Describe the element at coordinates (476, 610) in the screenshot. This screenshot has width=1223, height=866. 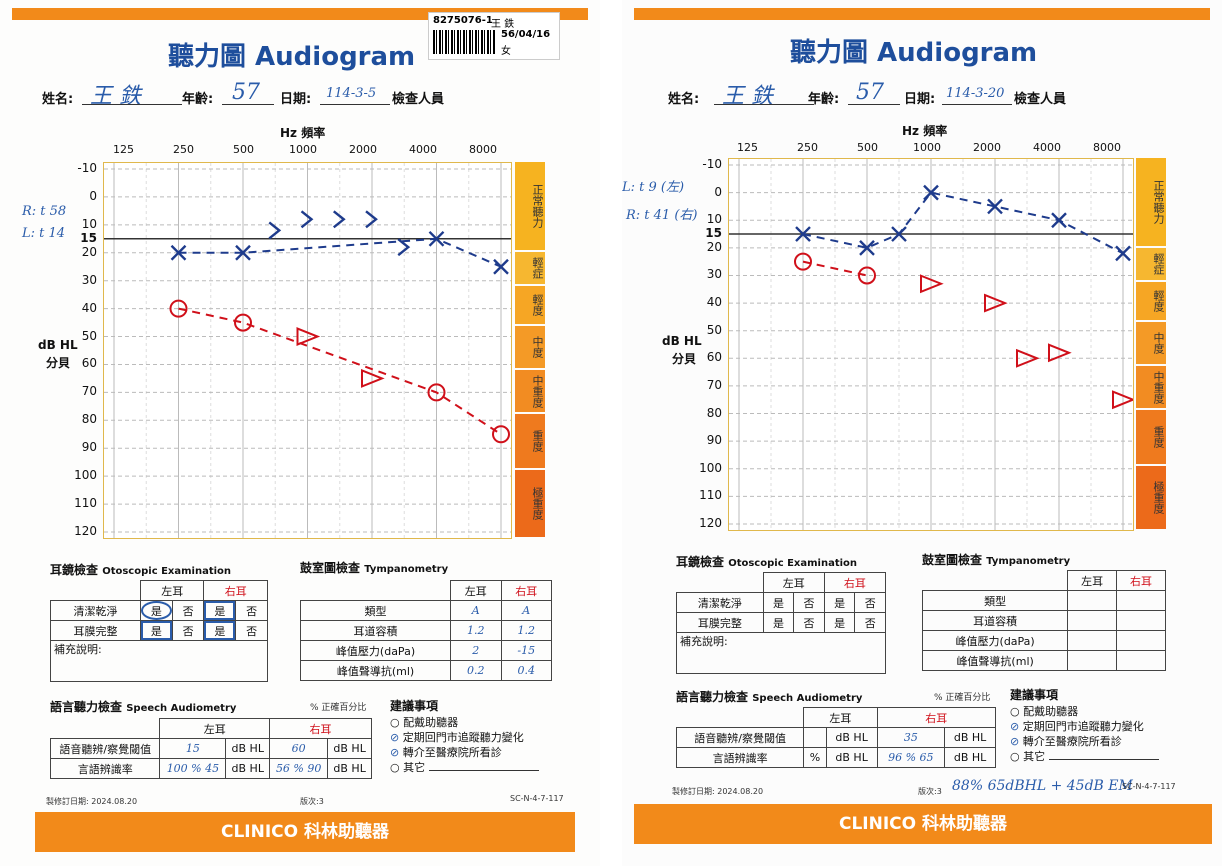
I see `tymp-value: A` at that location.